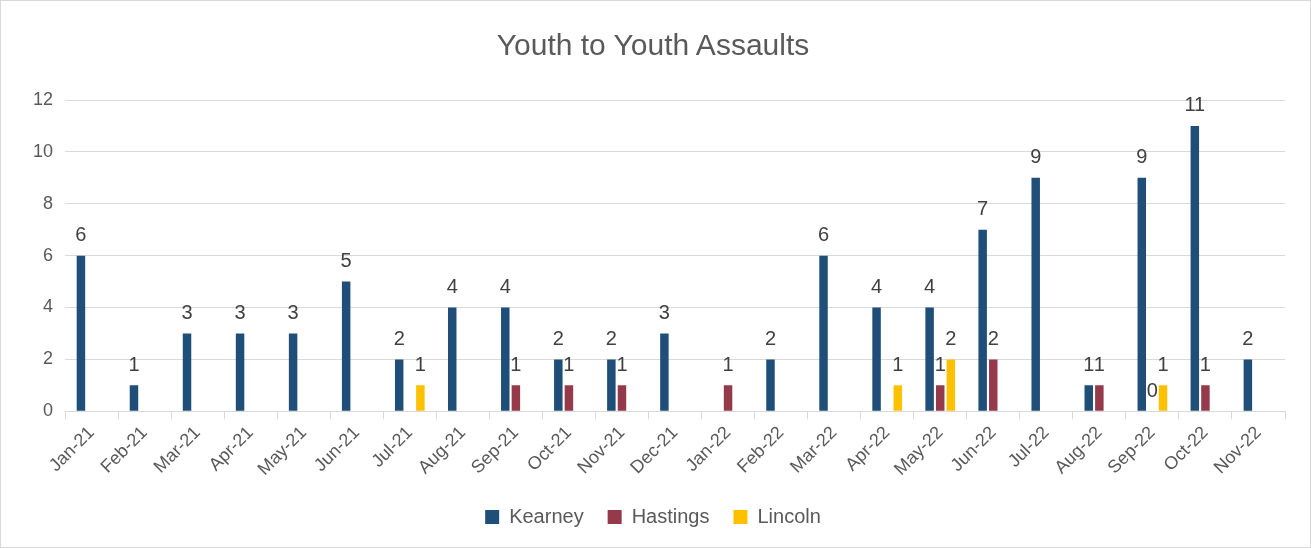 The image size is (1311, 548). Describe the element at coordinates (346, 260) in the screenshot. I see `data-label: 5` at that location.